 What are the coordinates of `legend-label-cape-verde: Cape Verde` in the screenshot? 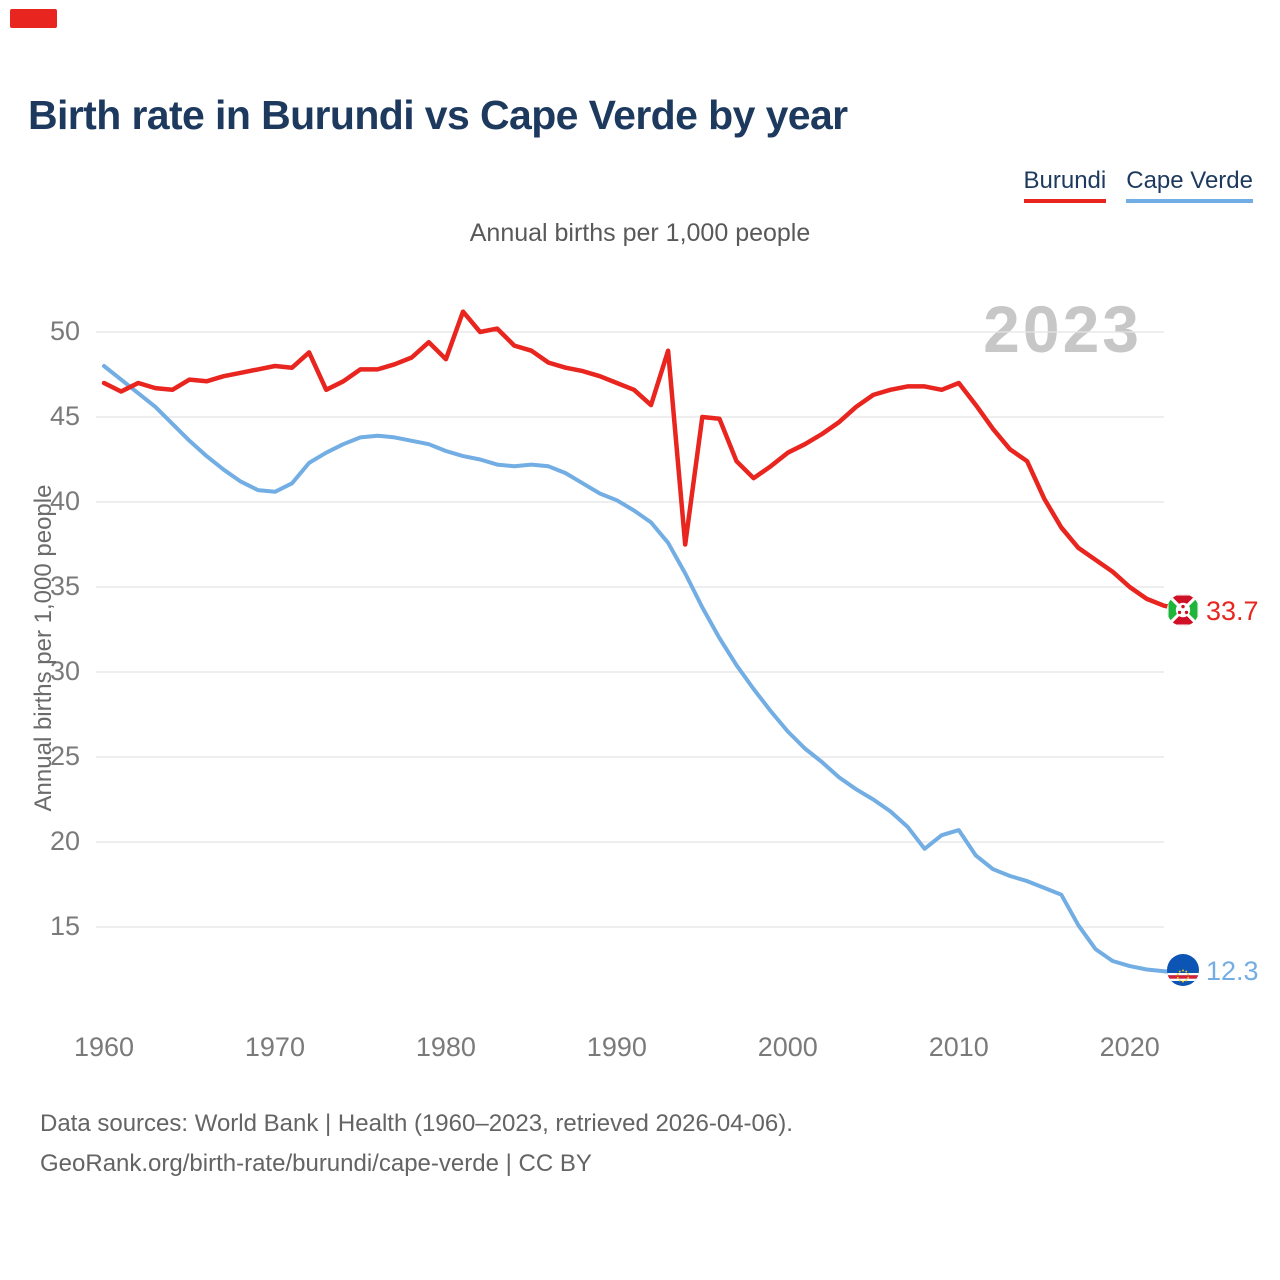 It's located at (1189, 180).